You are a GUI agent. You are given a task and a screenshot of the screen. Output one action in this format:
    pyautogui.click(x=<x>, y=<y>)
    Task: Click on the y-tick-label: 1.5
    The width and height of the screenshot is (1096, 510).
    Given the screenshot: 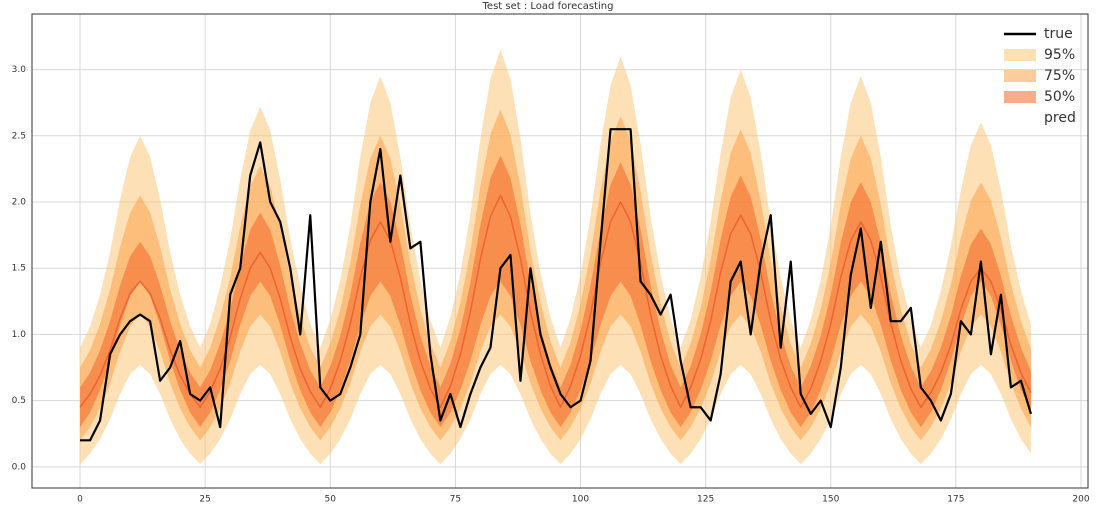 What is the action you would take?
    pyautogui.click(x=19, y=269)
    